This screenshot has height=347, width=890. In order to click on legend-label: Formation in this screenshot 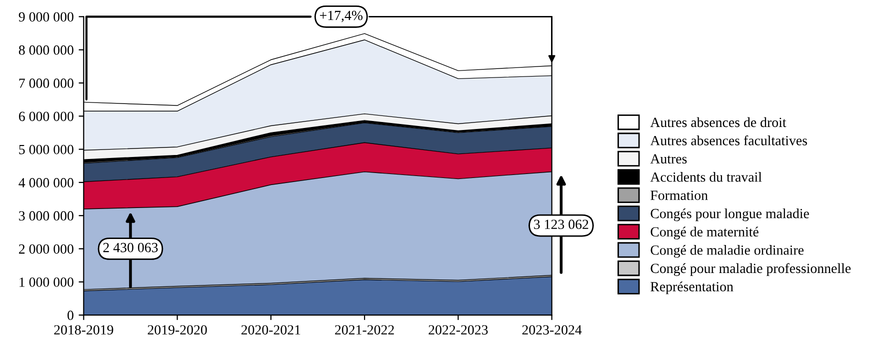, I will do `click(679, 195)`.